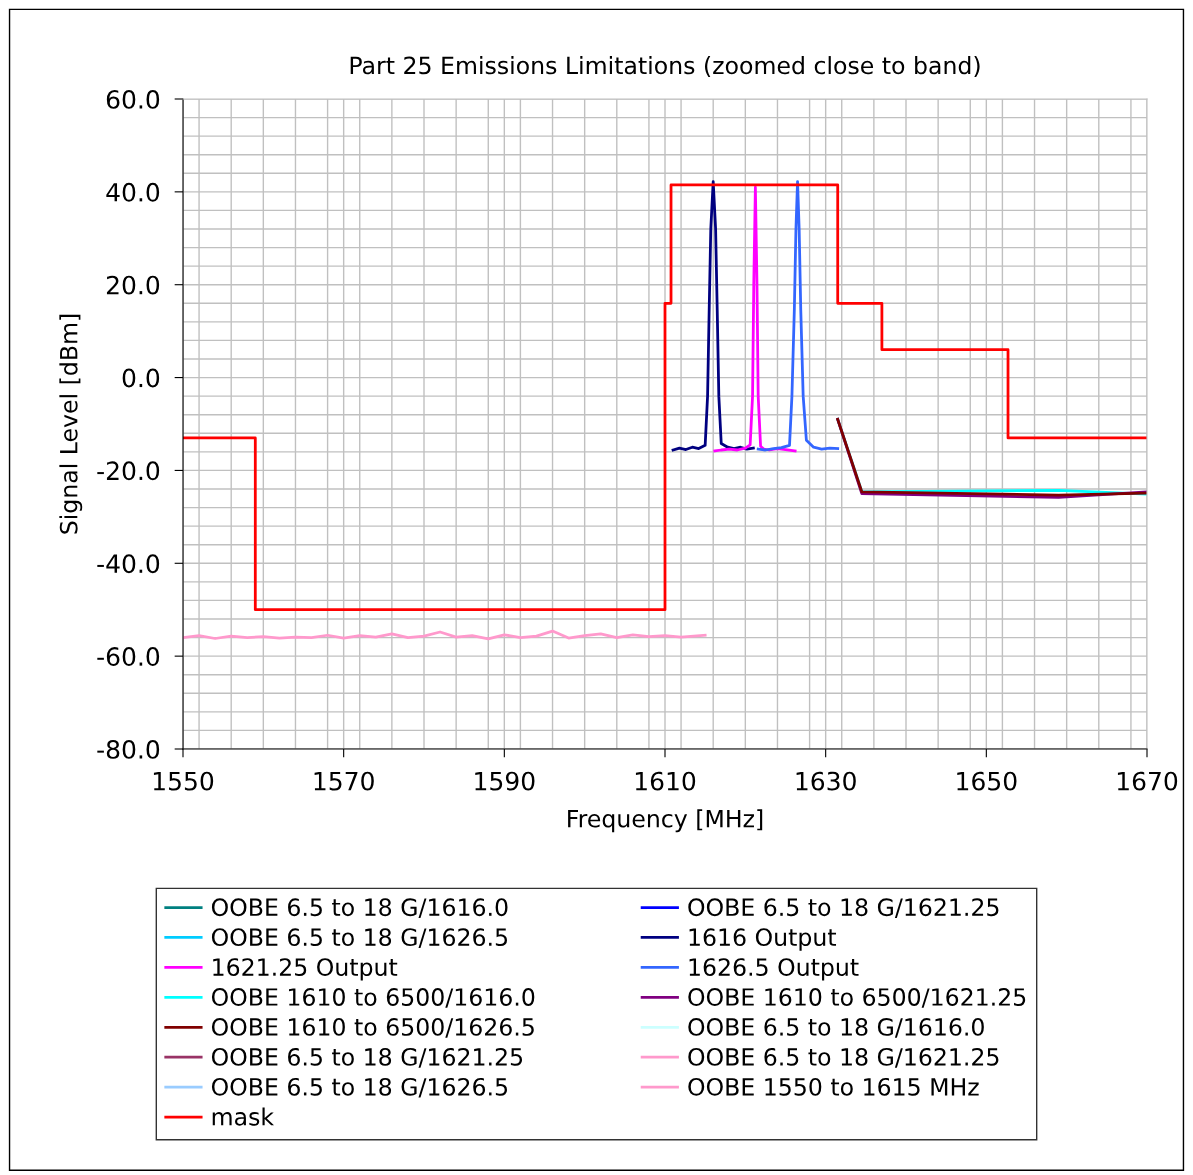 The width and height of the screenshot is (1193, 1175). What do you see at coordinates (373, 998) in the screenshot?
I see `legend-label: OOBE 1610 to 6500/1616.0` at bounding box center [373, 998].